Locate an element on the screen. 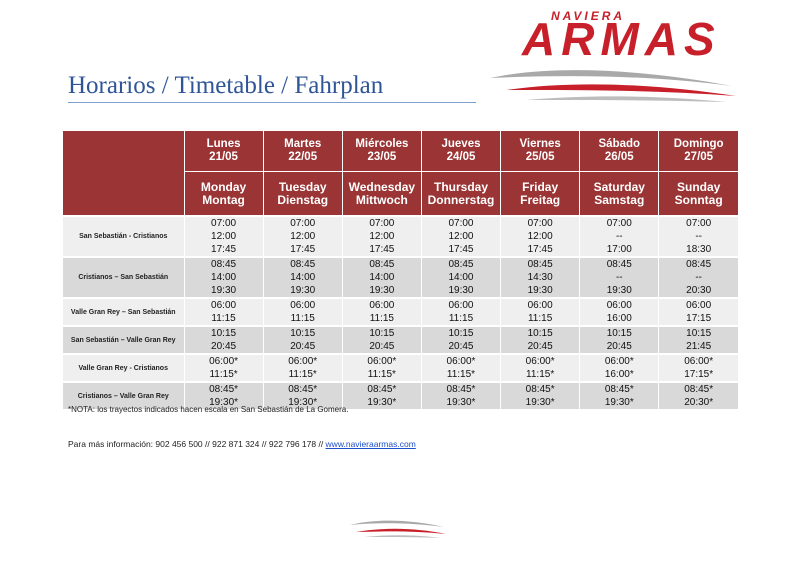 The image size is (800, 565). day-name-es: Lunes is located at coordinates (223, 144).